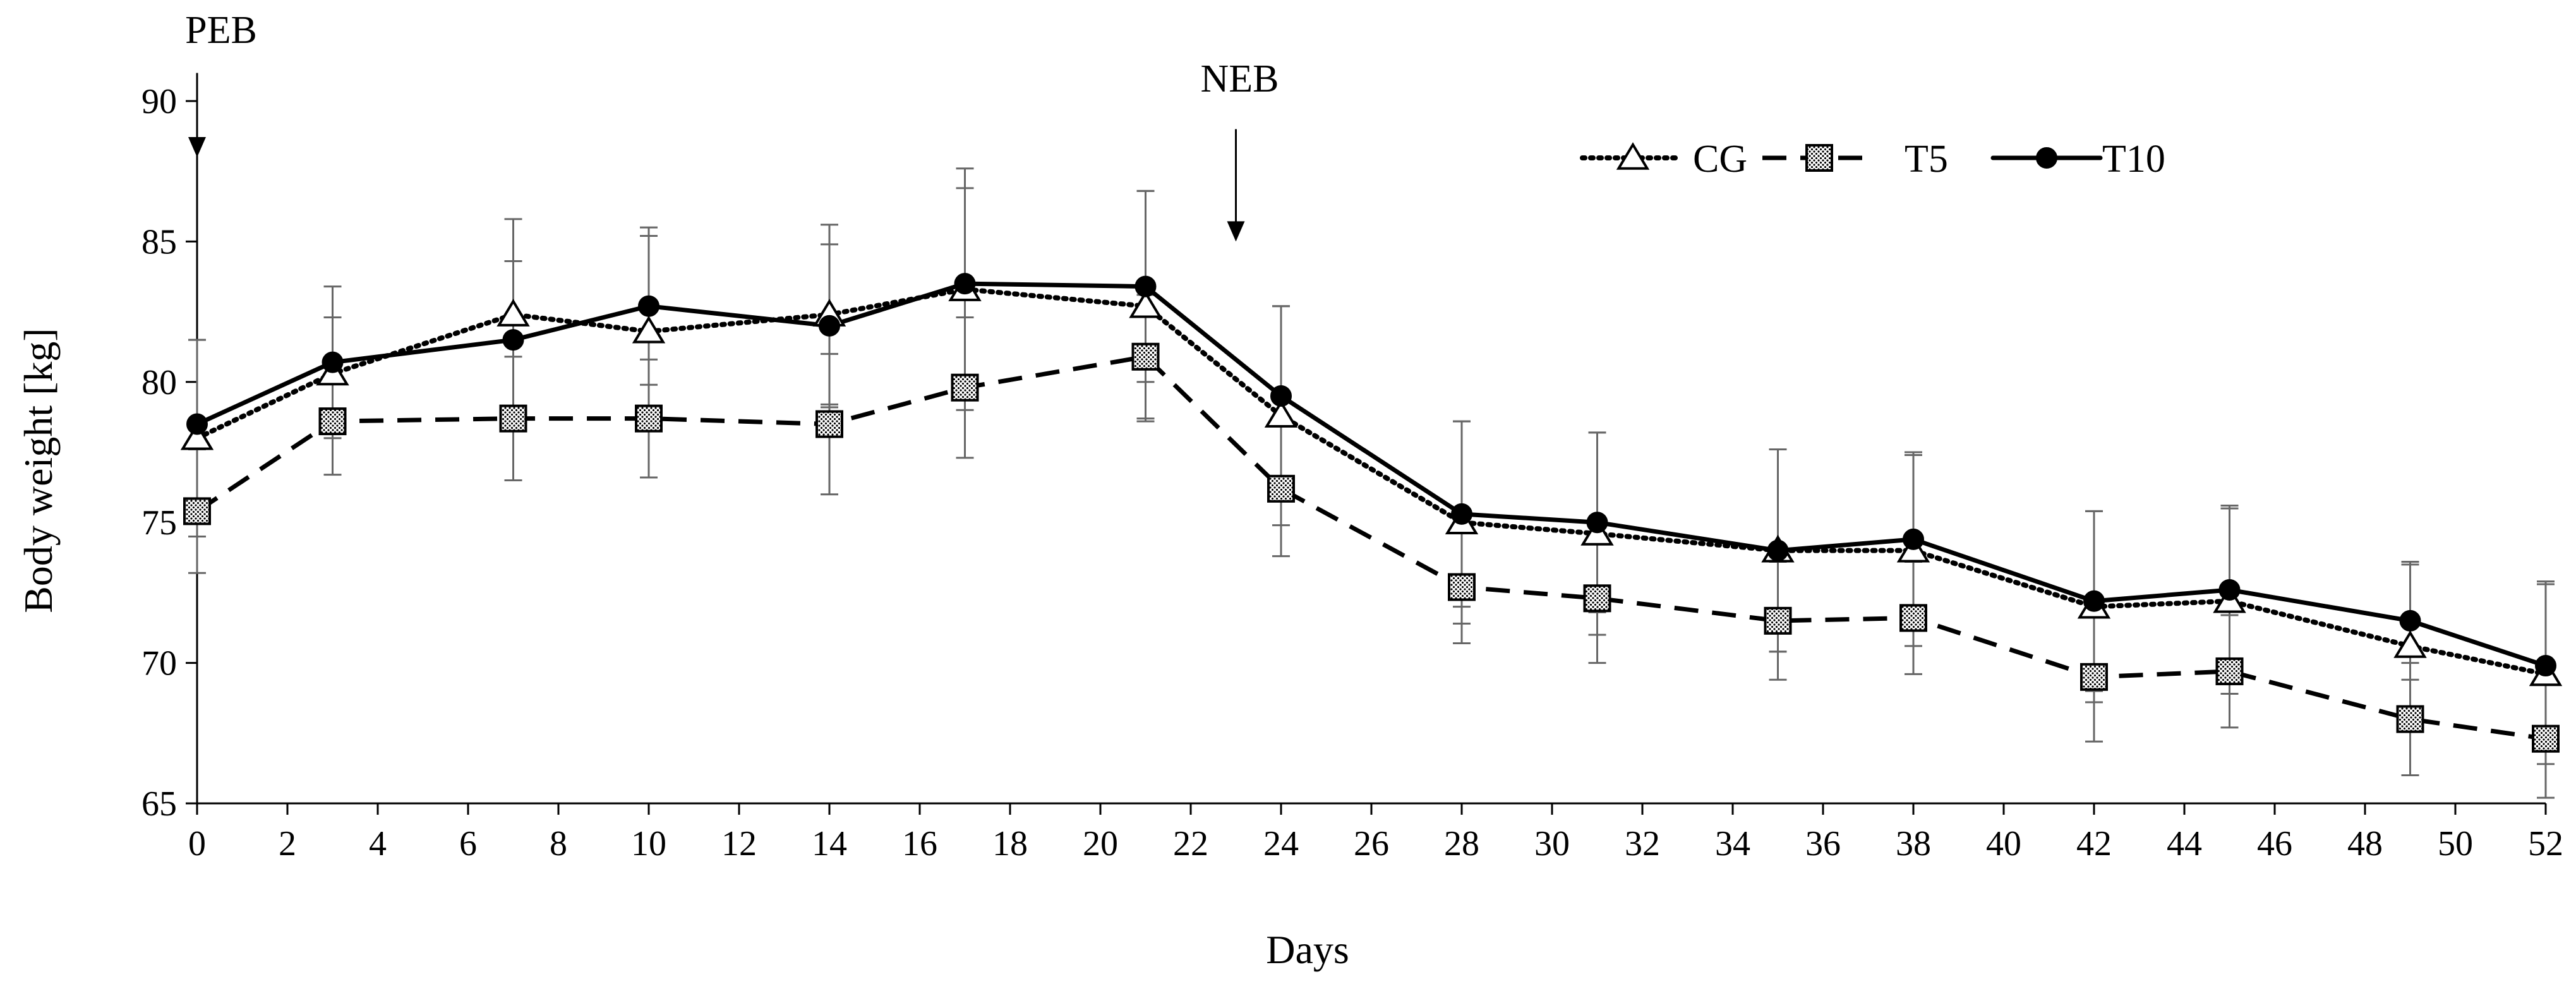  I want to click on x-tick-label: 46, so click(2274, 843).